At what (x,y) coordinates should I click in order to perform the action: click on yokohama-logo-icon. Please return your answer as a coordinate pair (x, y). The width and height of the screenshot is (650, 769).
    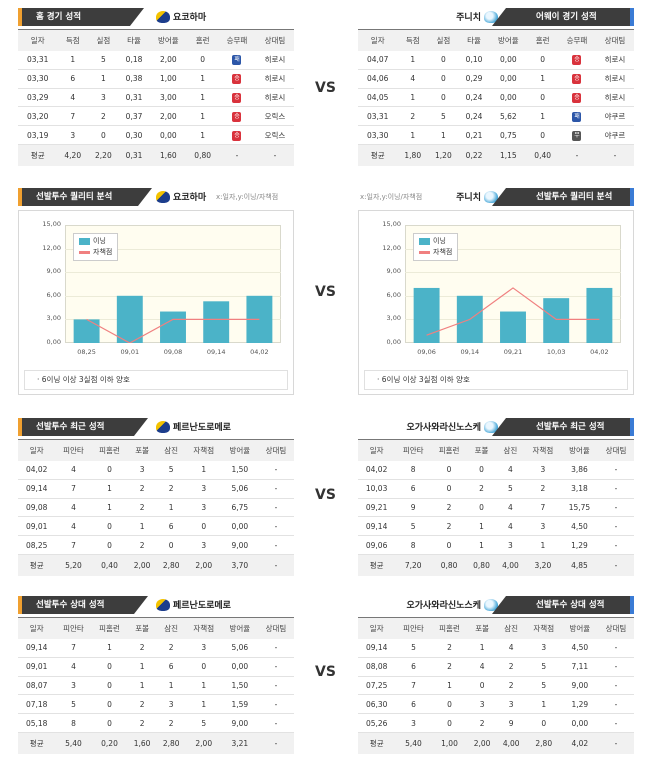
    Looking at the image, I should click on (163, 426).